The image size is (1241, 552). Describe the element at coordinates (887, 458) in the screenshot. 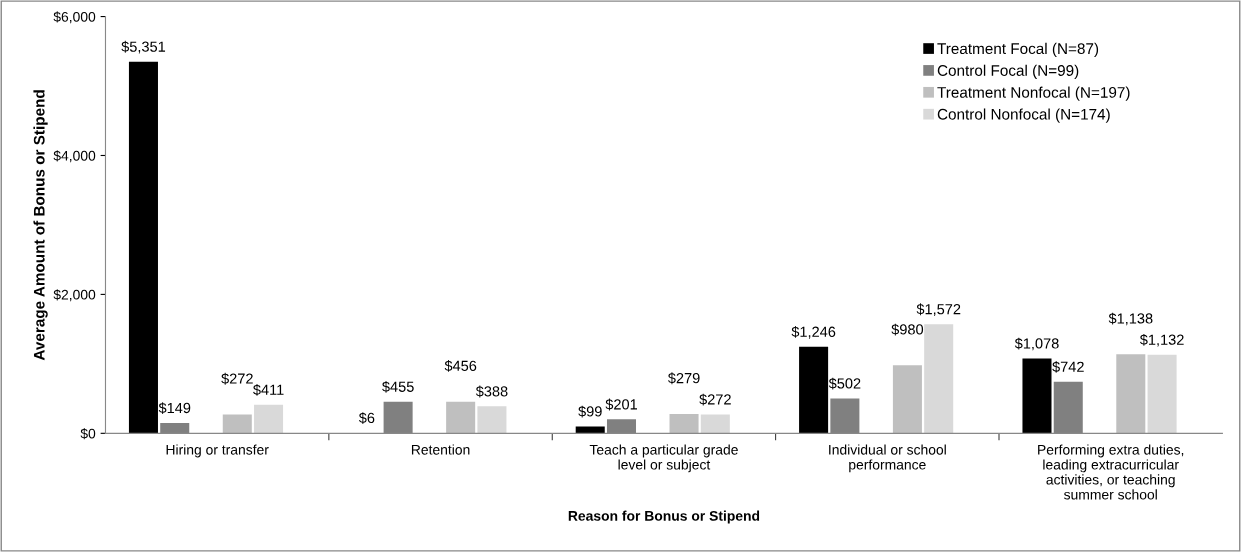

I see `x-tick-label: Individual or school performance` at that location.